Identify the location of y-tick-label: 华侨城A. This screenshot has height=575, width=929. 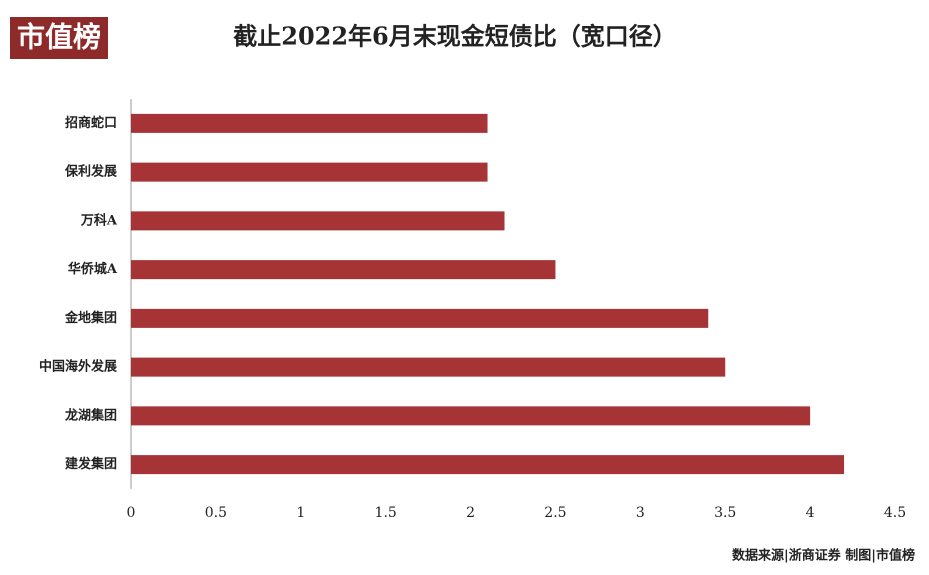
(93, 269).